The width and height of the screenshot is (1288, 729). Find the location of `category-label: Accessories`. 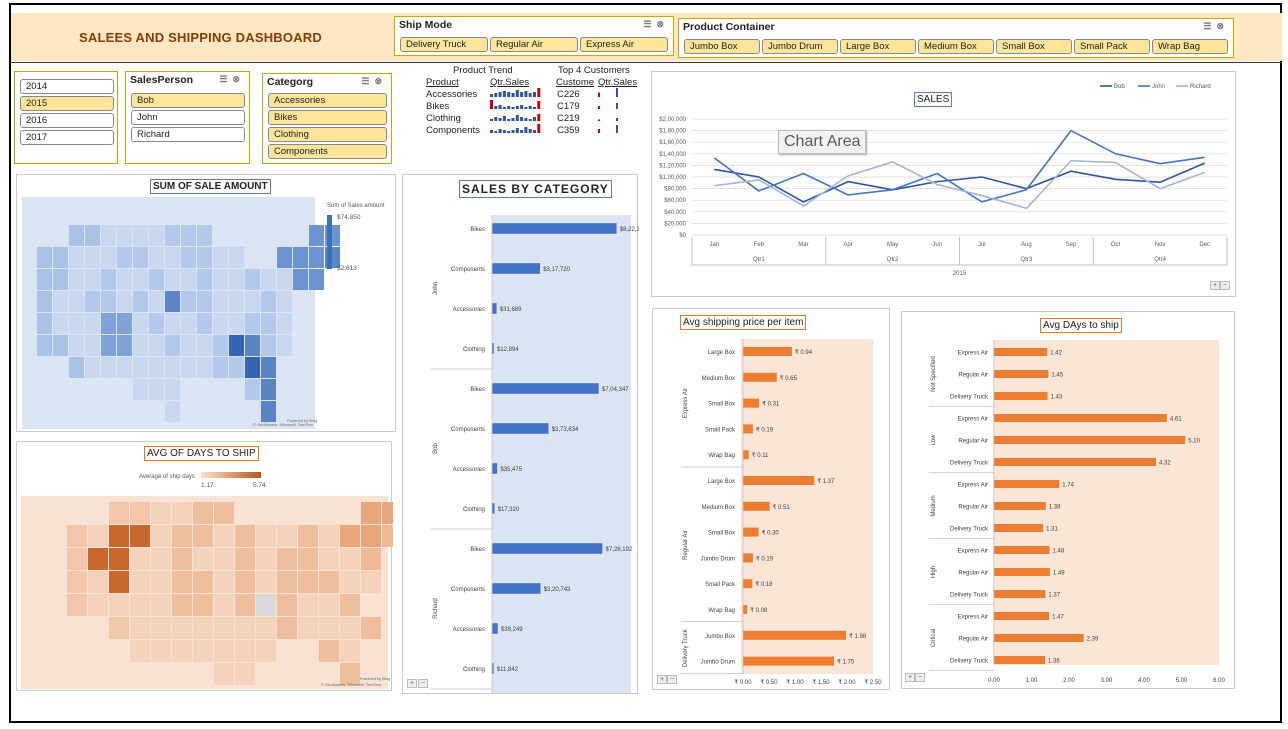

category-label: Accessories is located at coordinates (469, 470).